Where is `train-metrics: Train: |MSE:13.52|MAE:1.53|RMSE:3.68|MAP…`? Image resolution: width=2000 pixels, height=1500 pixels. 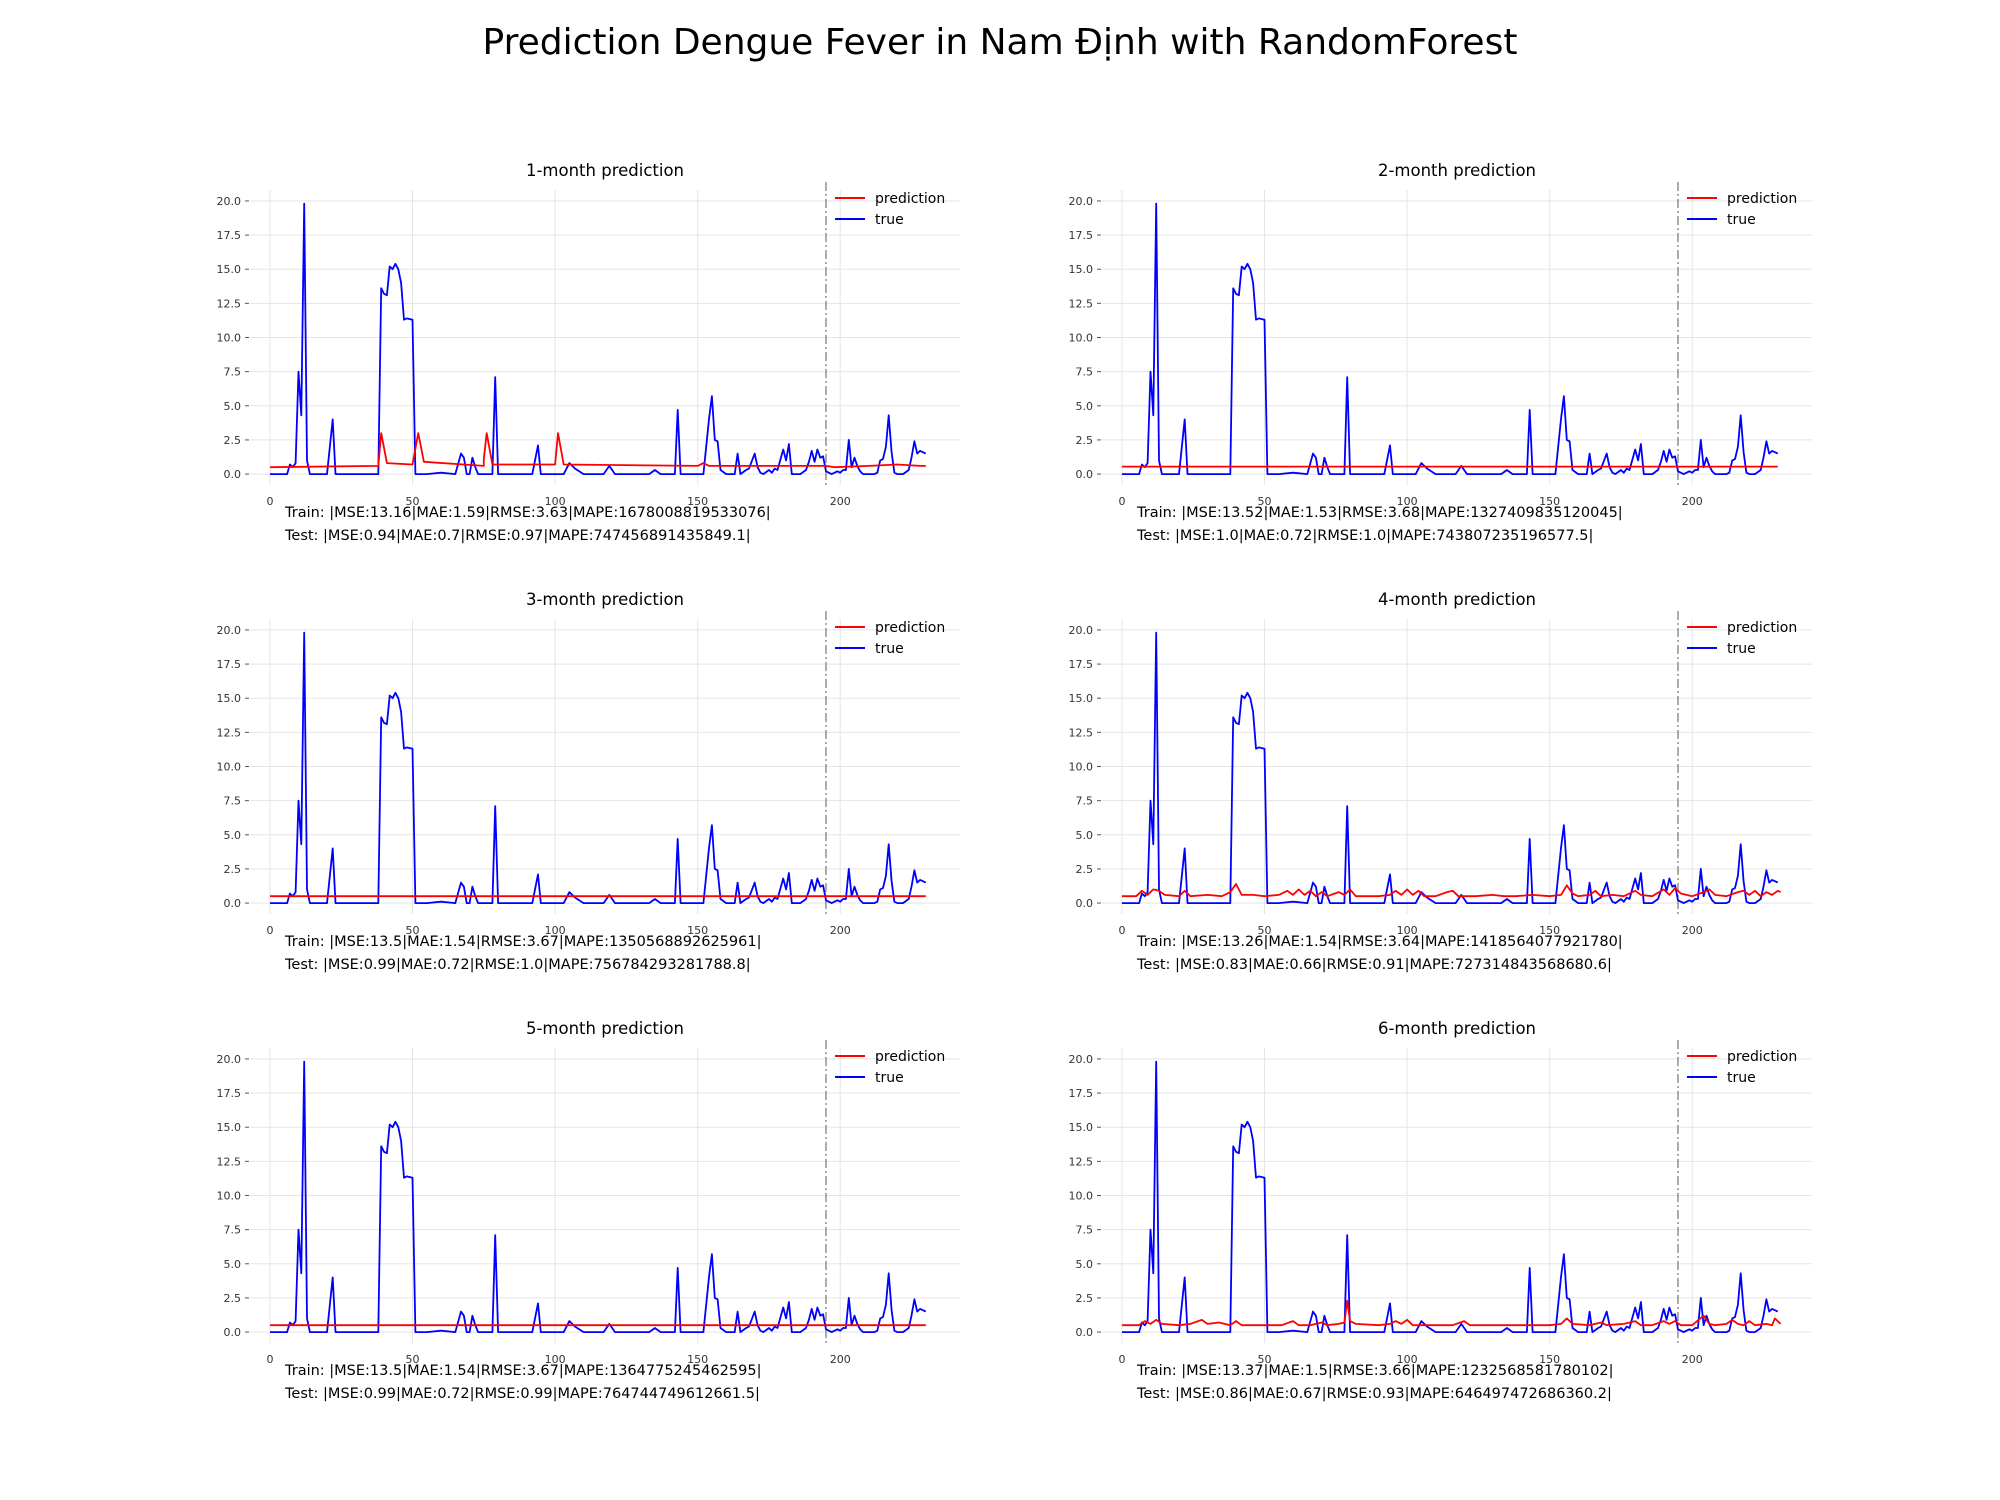 train-metrics: Train: |MSE:13.52|MAE:1.53|RMSE:3.68|MAP… is located at coordinates (1380, 513).